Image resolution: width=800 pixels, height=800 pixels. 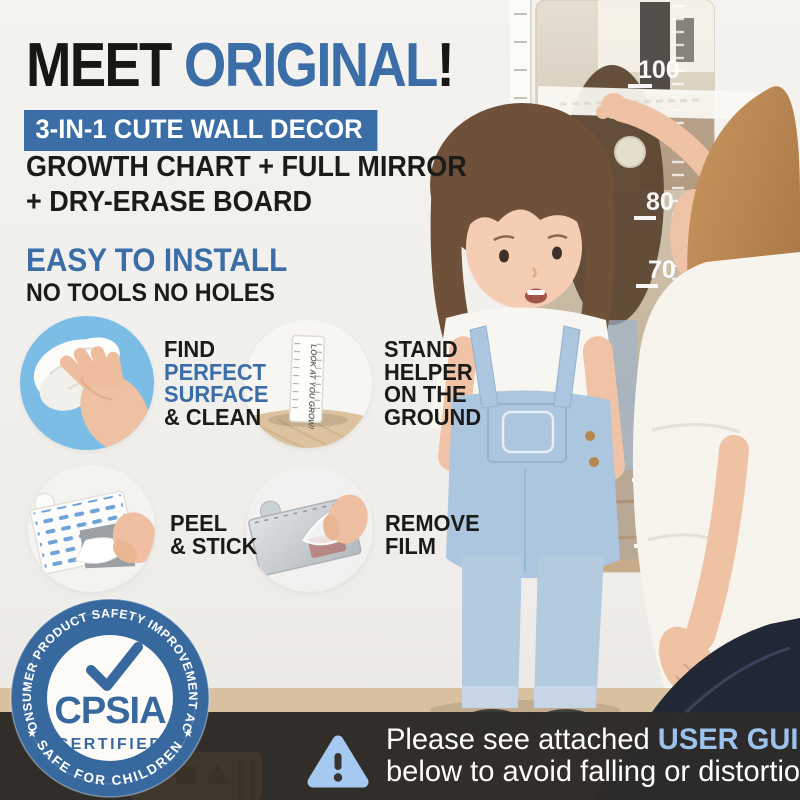 I want to click on hand-wiping-icon, so click(x=87, y=383).